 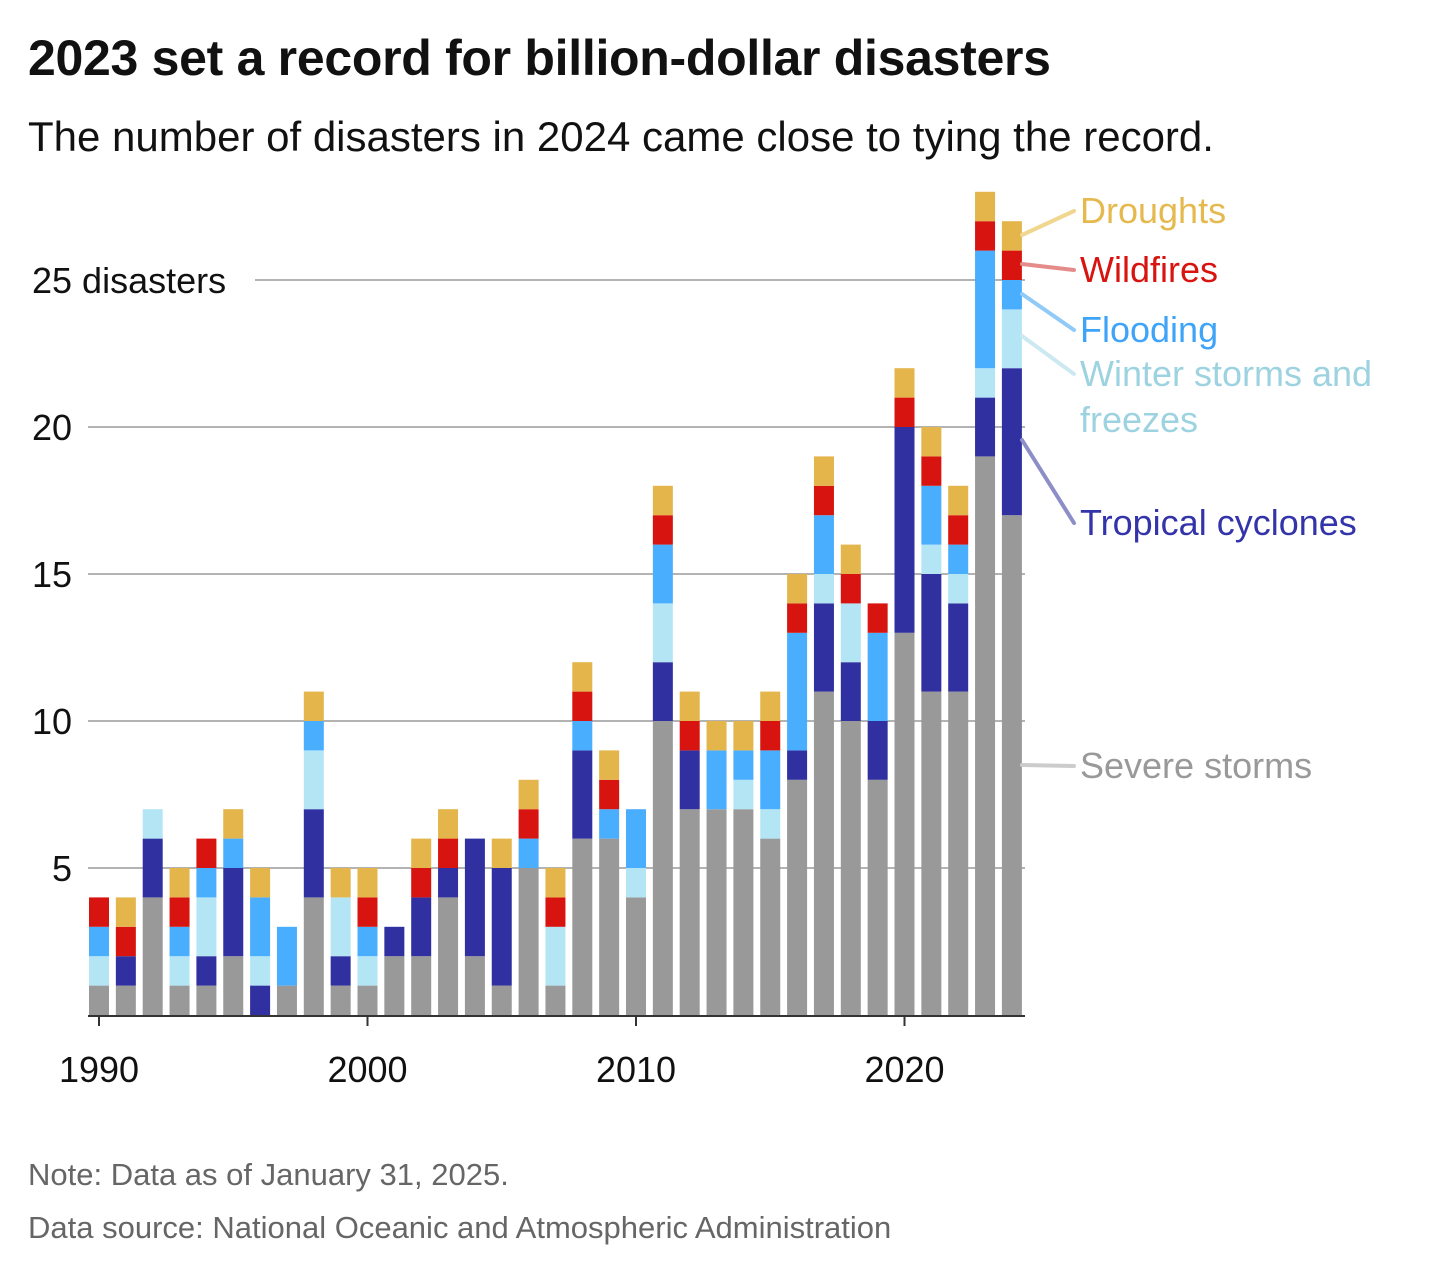 What do you see at coordinates (985, 309) in the screenshot?
I see `bar-2023-flooding` at bounding box center [985, 309].